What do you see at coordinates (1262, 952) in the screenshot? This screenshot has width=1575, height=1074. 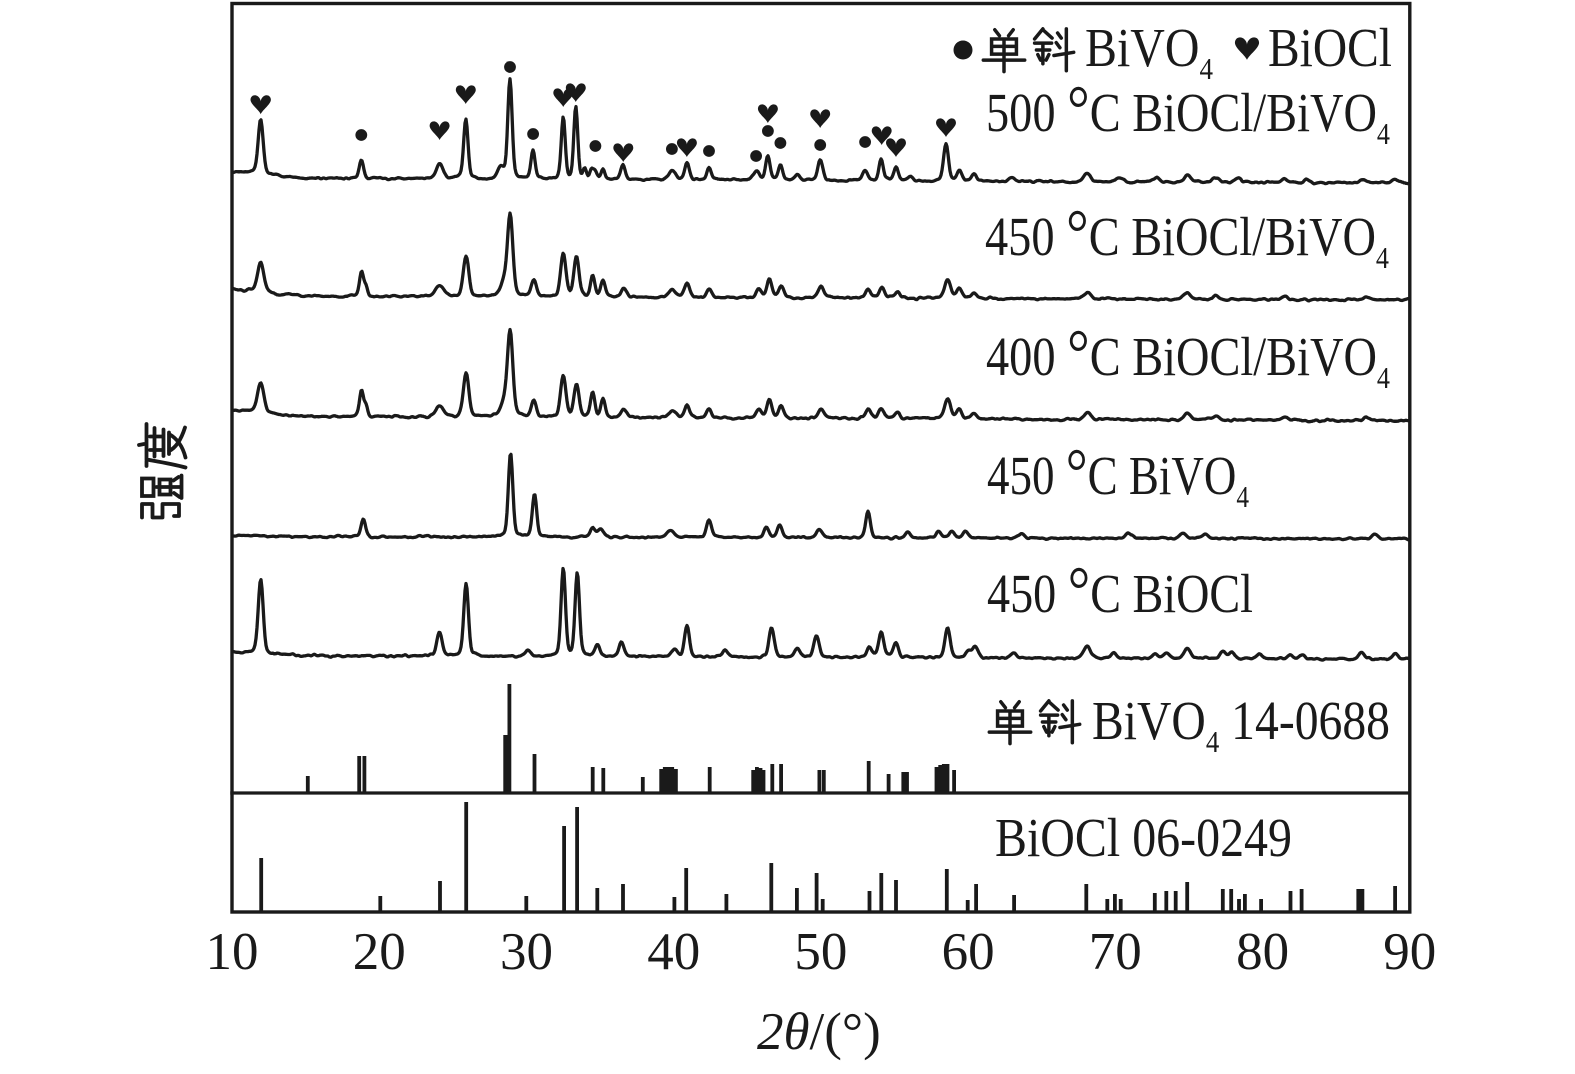 I see `svg-text: 80` at bounding box center [1262, 952].